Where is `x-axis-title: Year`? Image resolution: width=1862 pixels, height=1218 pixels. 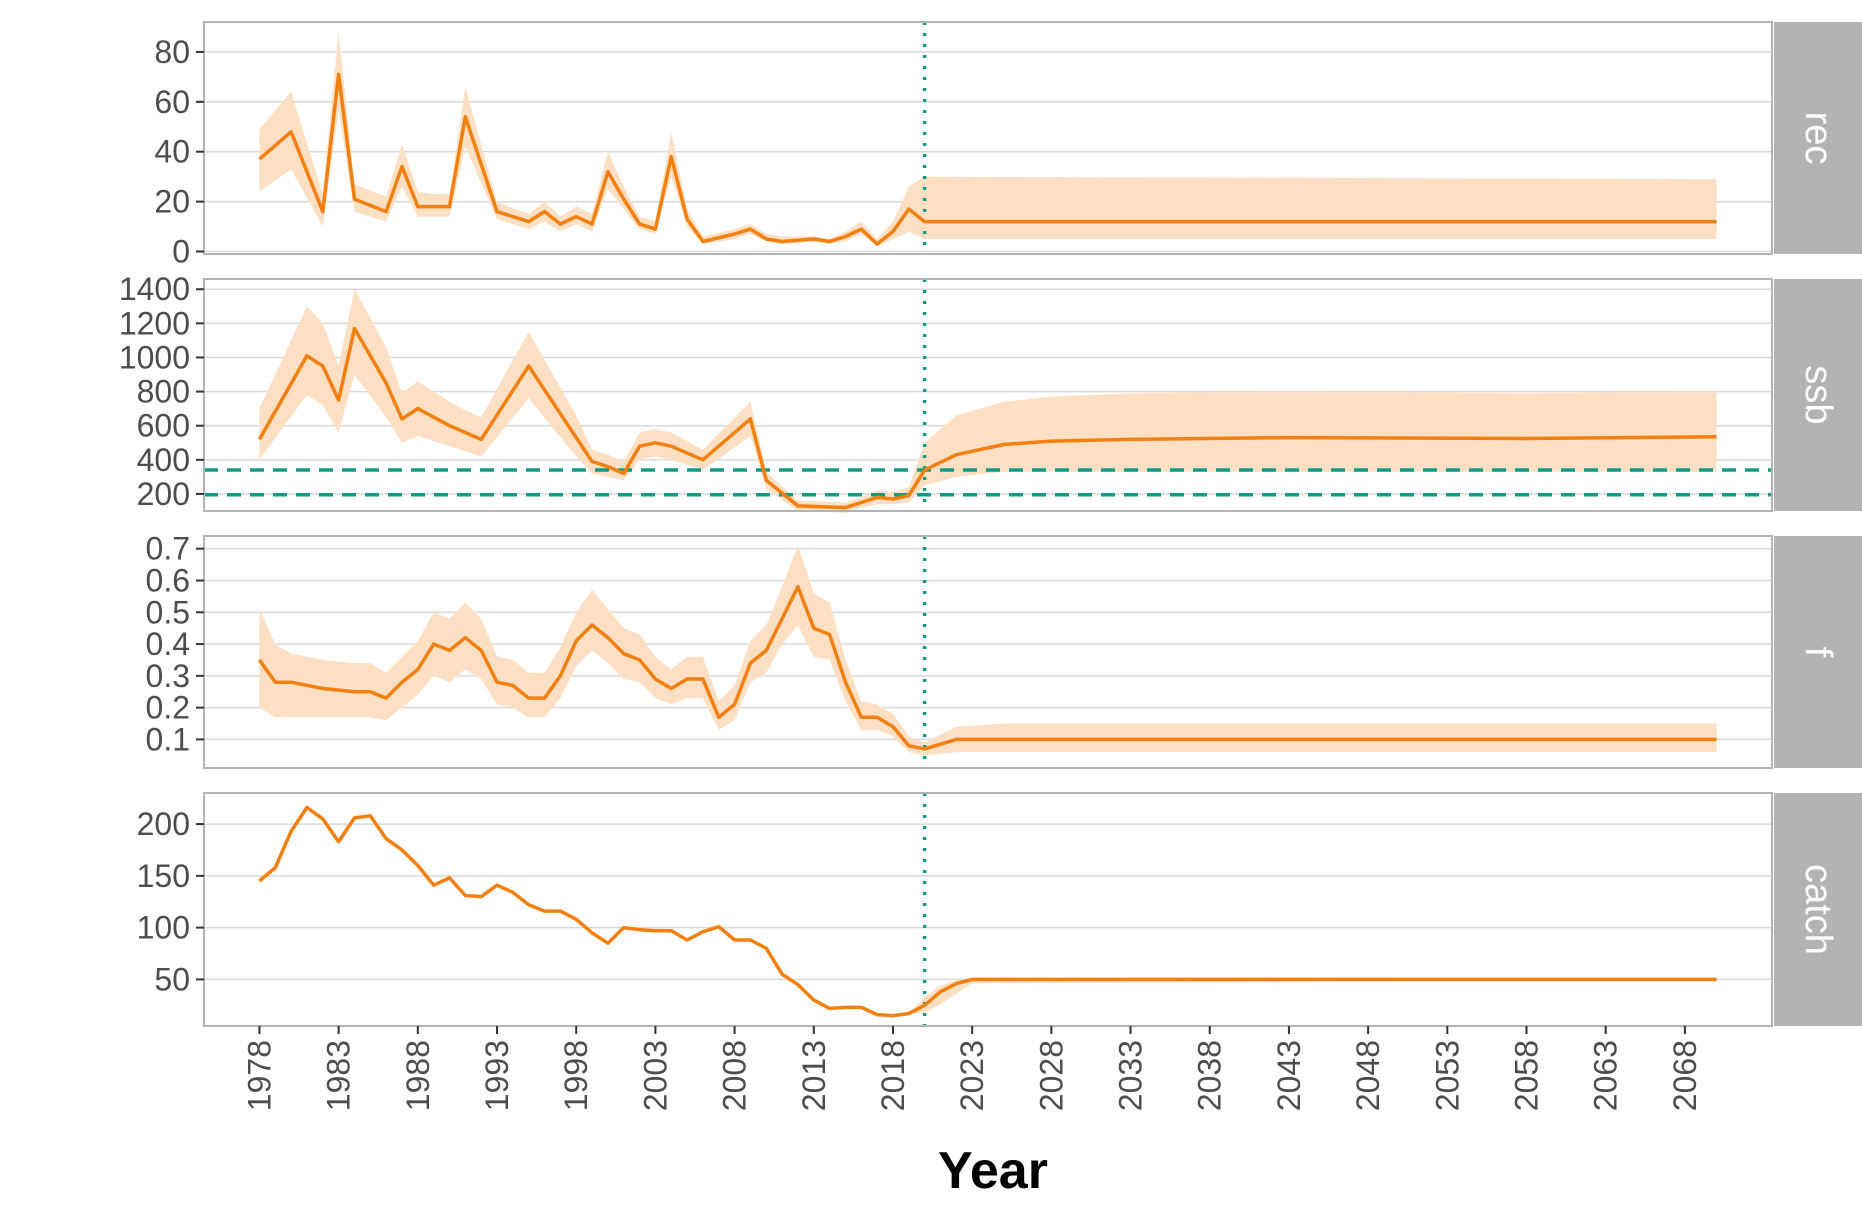
x-axis-title: Year is located at coordinates (993, 1171).